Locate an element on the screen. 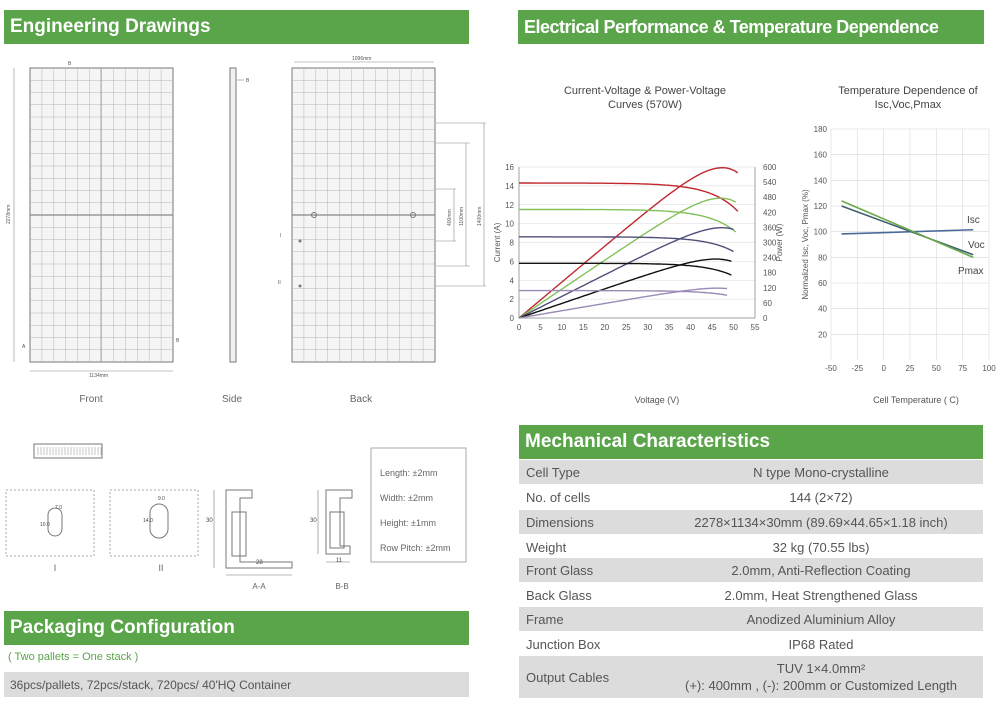  spec-label: Output Cables is located at coordinates (568, 677).